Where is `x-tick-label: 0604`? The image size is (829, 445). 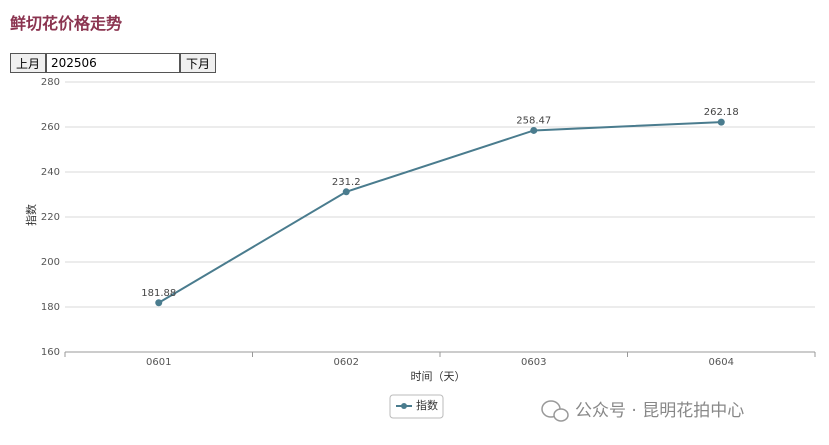
x-tick-label: 0604 is located at coordinates (721, 362).